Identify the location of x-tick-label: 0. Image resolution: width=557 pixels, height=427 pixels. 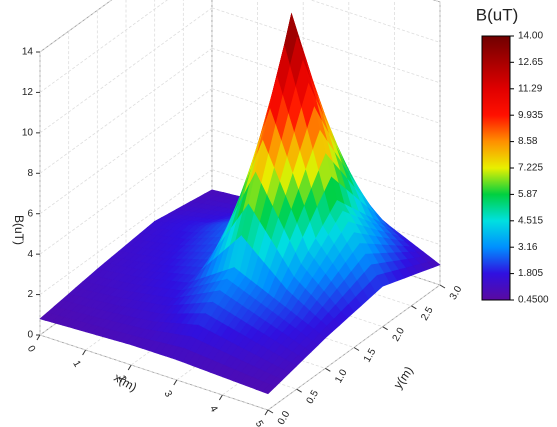
(31, 349).